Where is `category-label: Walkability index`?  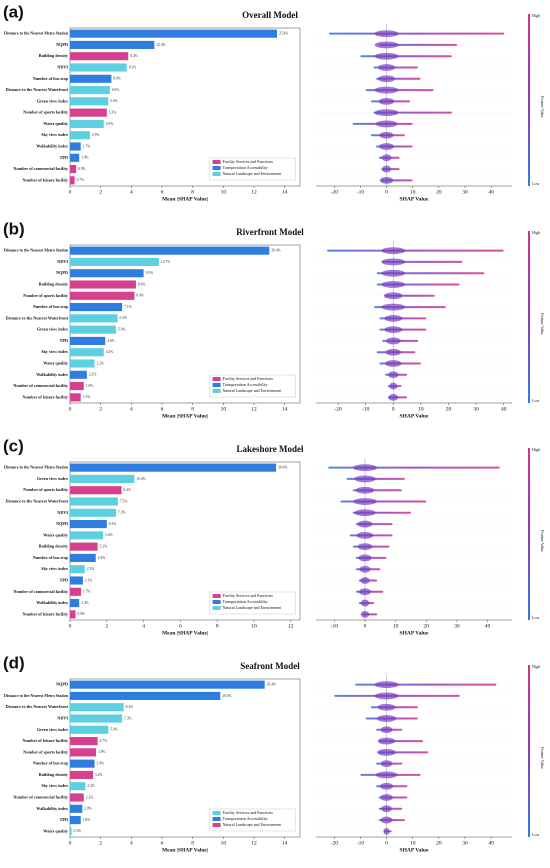
category-label: Walkability index is located at coordinates (52, 602).